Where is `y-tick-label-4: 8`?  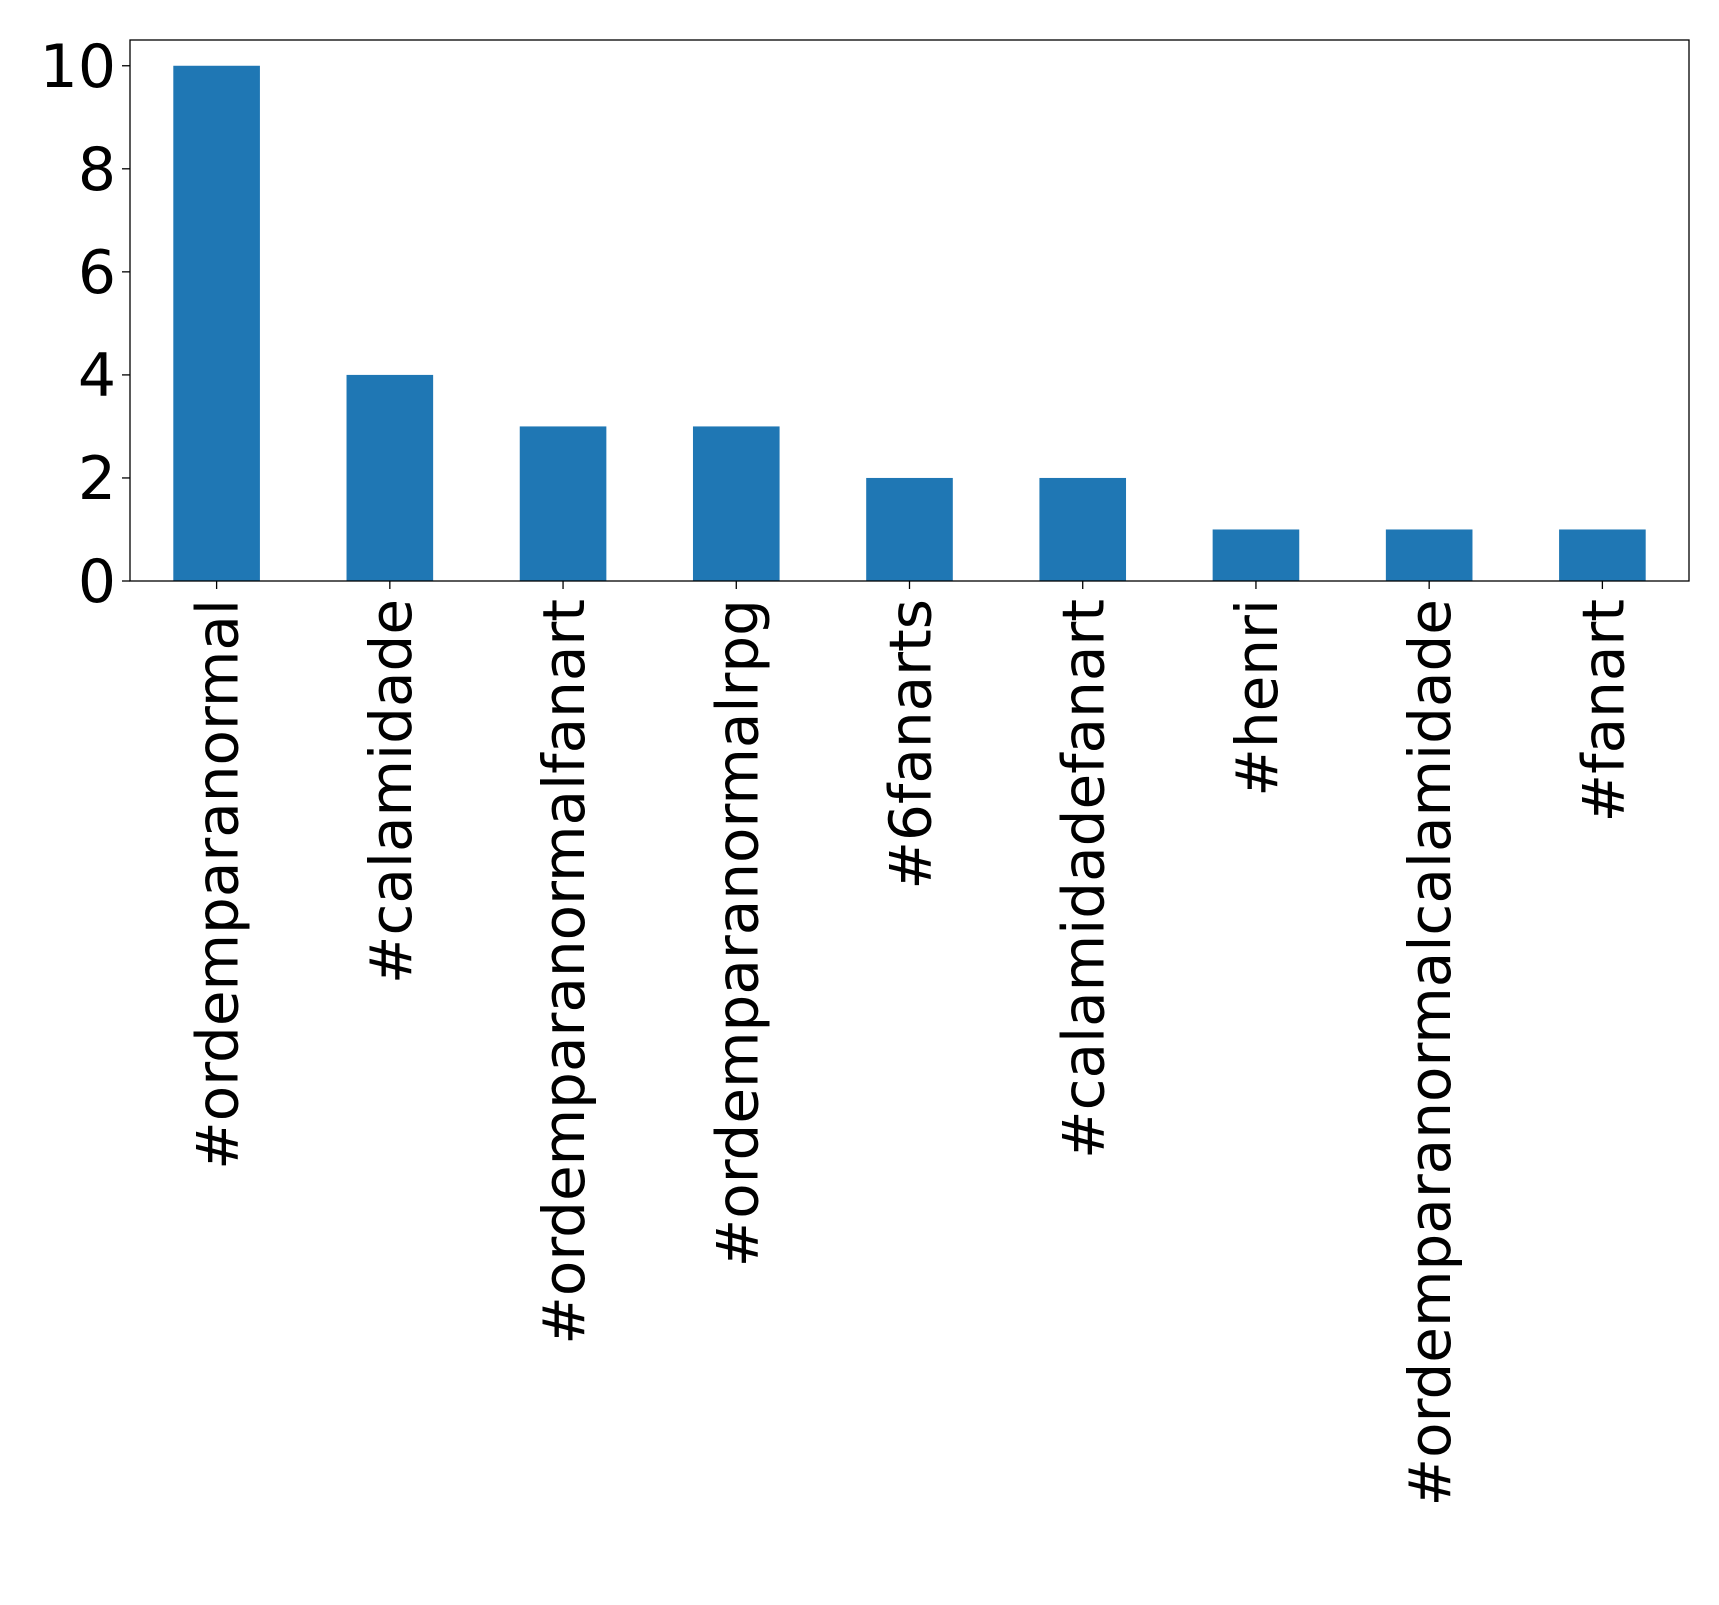 y-tick-label-4: 8 is located at coordinates (97, 170).